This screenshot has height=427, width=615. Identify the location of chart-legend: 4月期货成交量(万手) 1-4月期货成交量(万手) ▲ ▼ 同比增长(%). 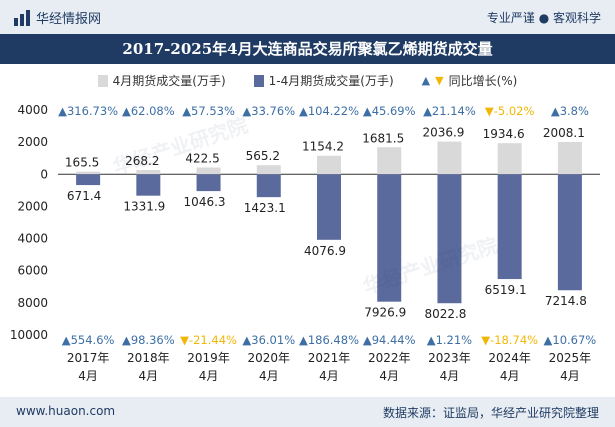
(307, 80).